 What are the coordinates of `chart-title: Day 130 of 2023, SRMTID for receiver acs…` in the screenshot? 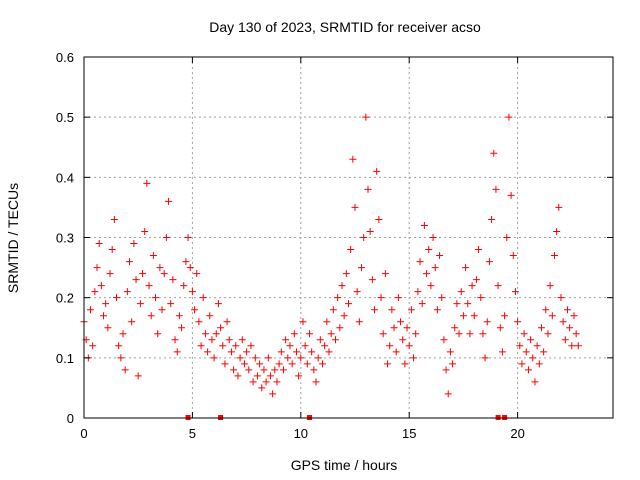 It's located at (345, 27).